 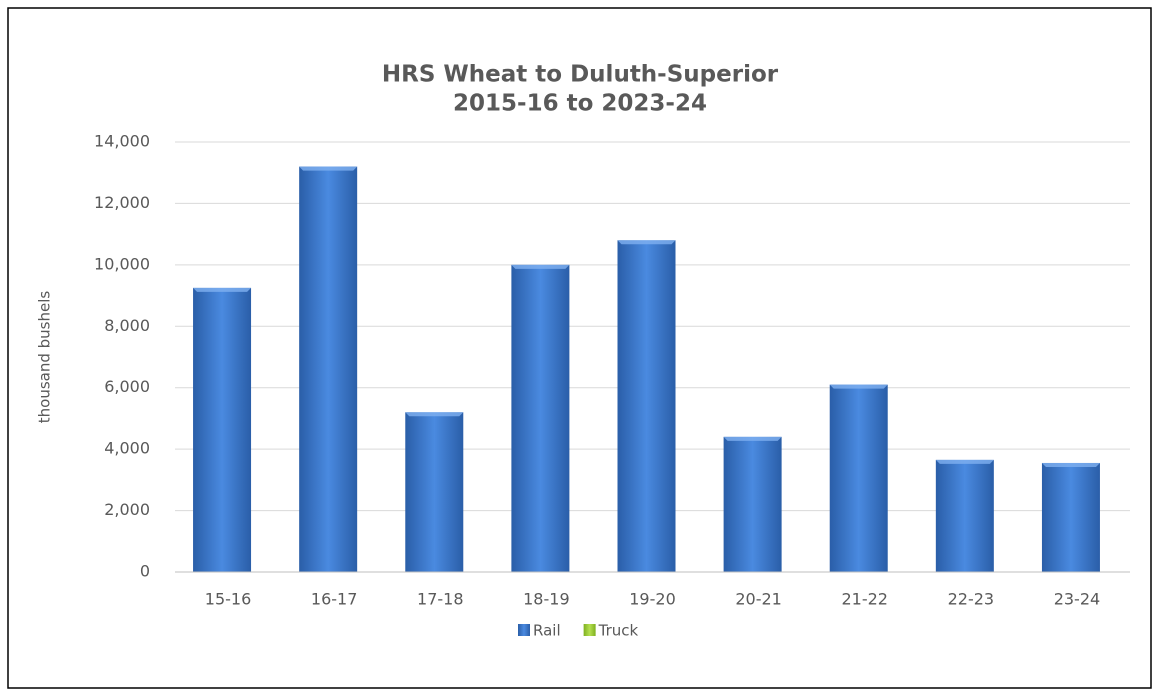 I want to click on y-tick-label: 6,000, so click(x=127, y=386).